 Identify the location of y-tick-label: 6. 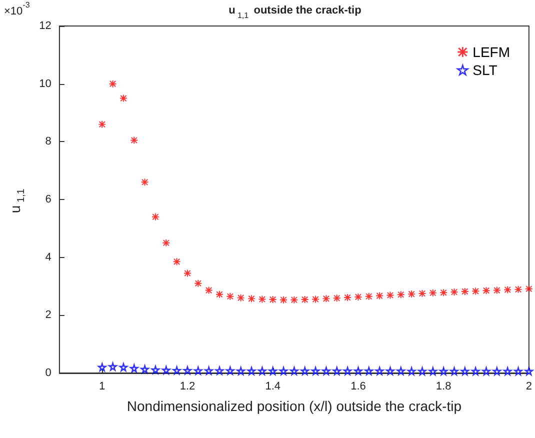
(48, 200).